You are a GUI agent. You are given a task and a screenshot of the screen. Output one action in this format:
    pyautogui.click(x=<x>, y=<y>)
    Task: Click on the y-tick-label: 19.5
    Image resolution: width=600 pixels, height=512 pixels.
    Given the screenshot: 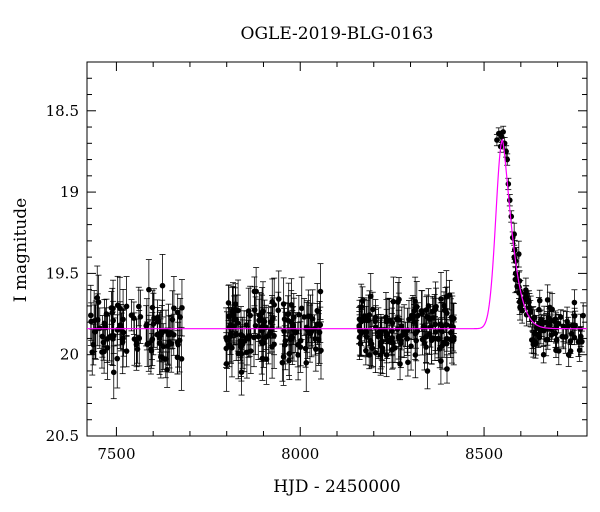 What is the action you would take?
    pyautogui.click(x=62, y=273)
    